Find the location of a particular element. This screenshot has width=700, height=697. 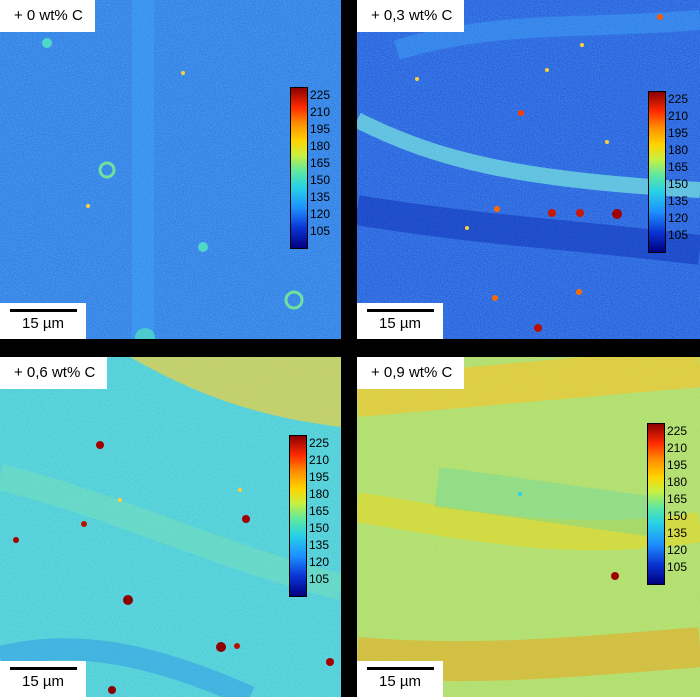

panel-label: + 0,9 wt% C is located at coordinates (411, 373).